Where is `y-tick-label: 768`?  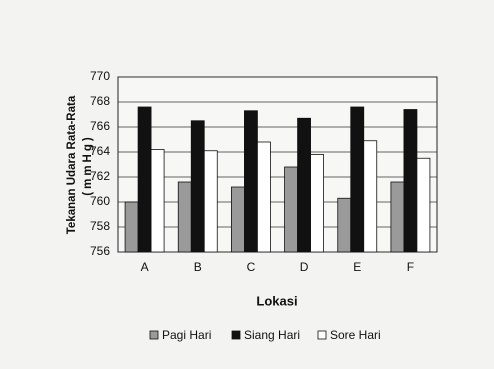 y-tick-label: 768 is located at coordinates (100, 101).